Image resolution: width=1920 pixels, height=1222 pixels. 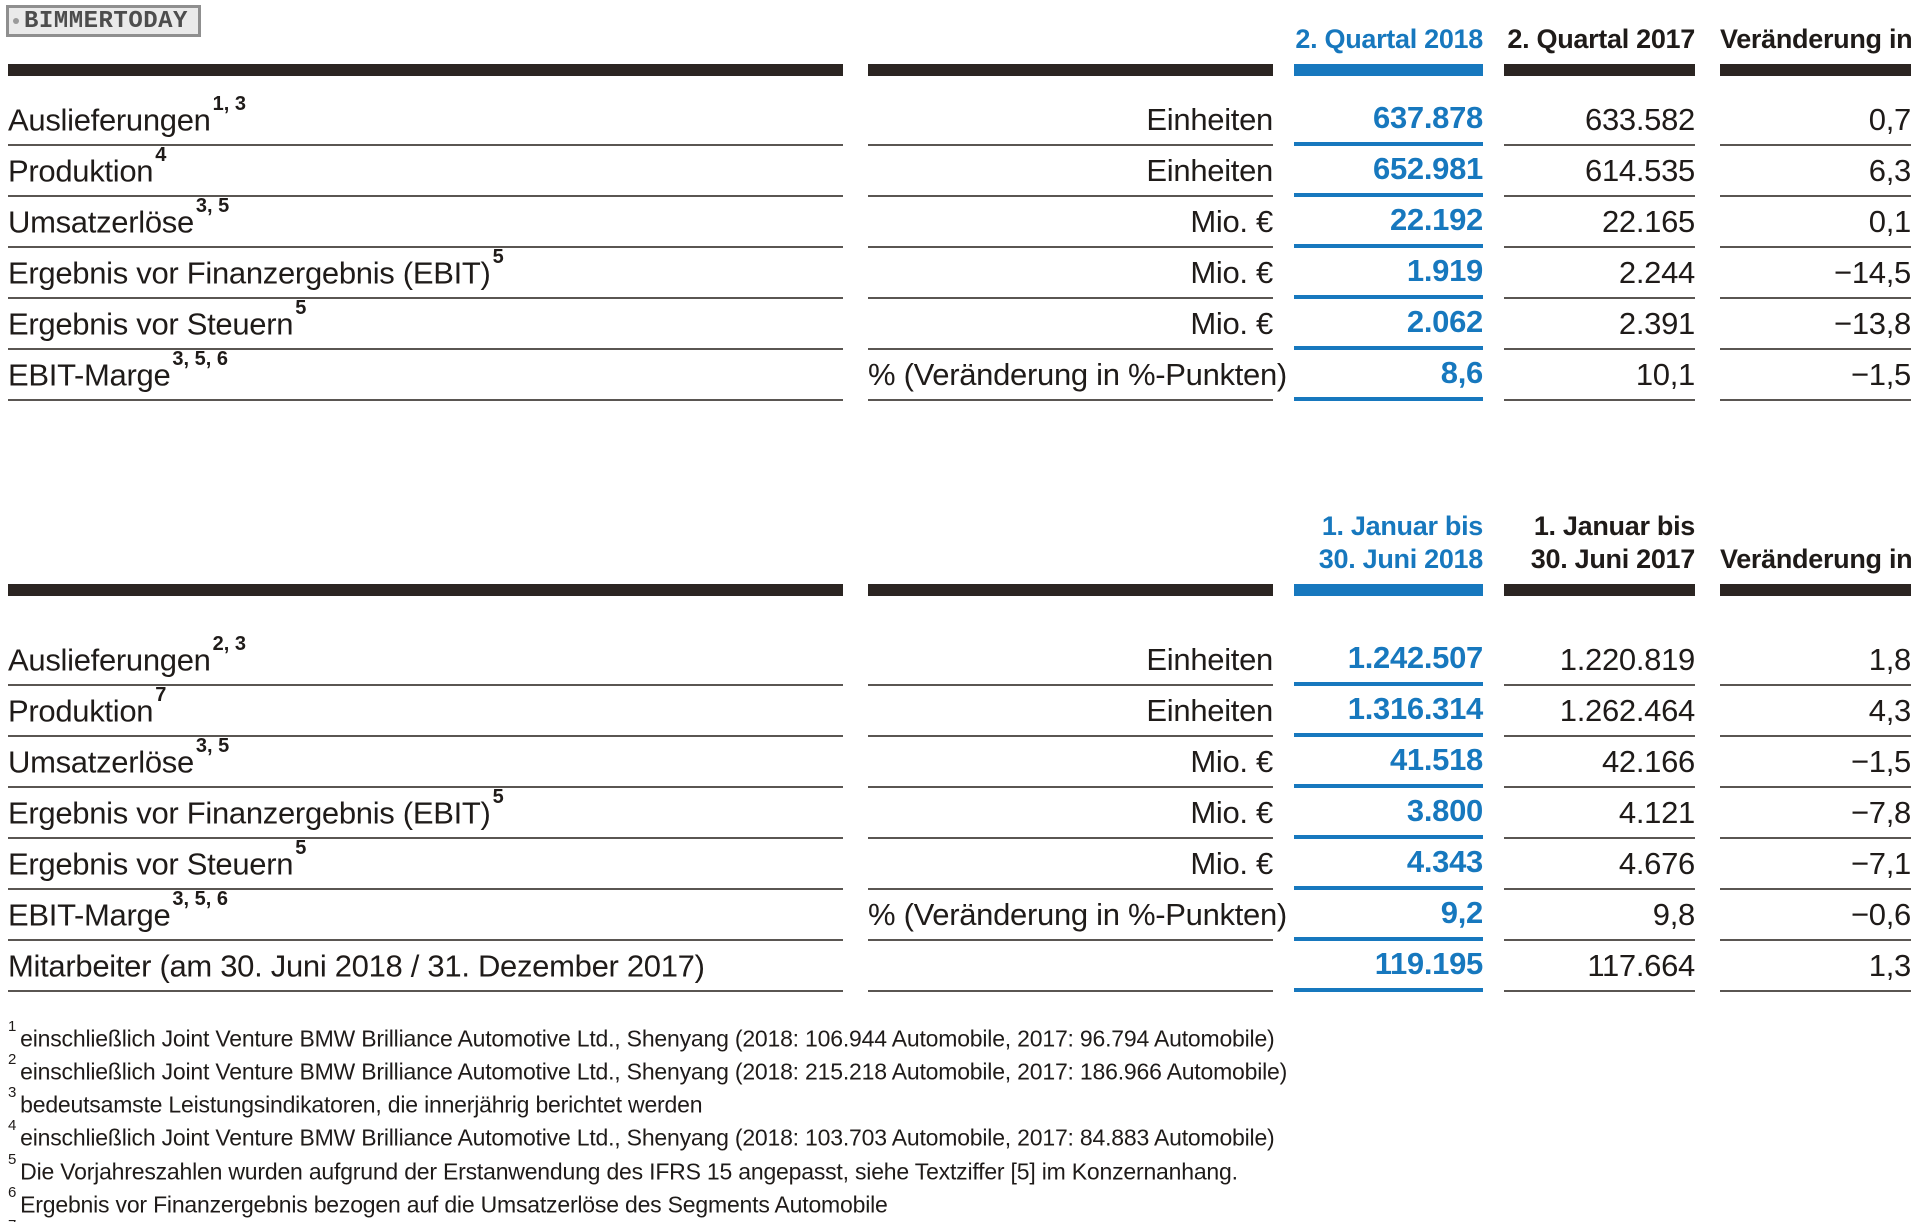 I want to click on column-header-change: Veränderung in %, so click(x=1820, y=552).